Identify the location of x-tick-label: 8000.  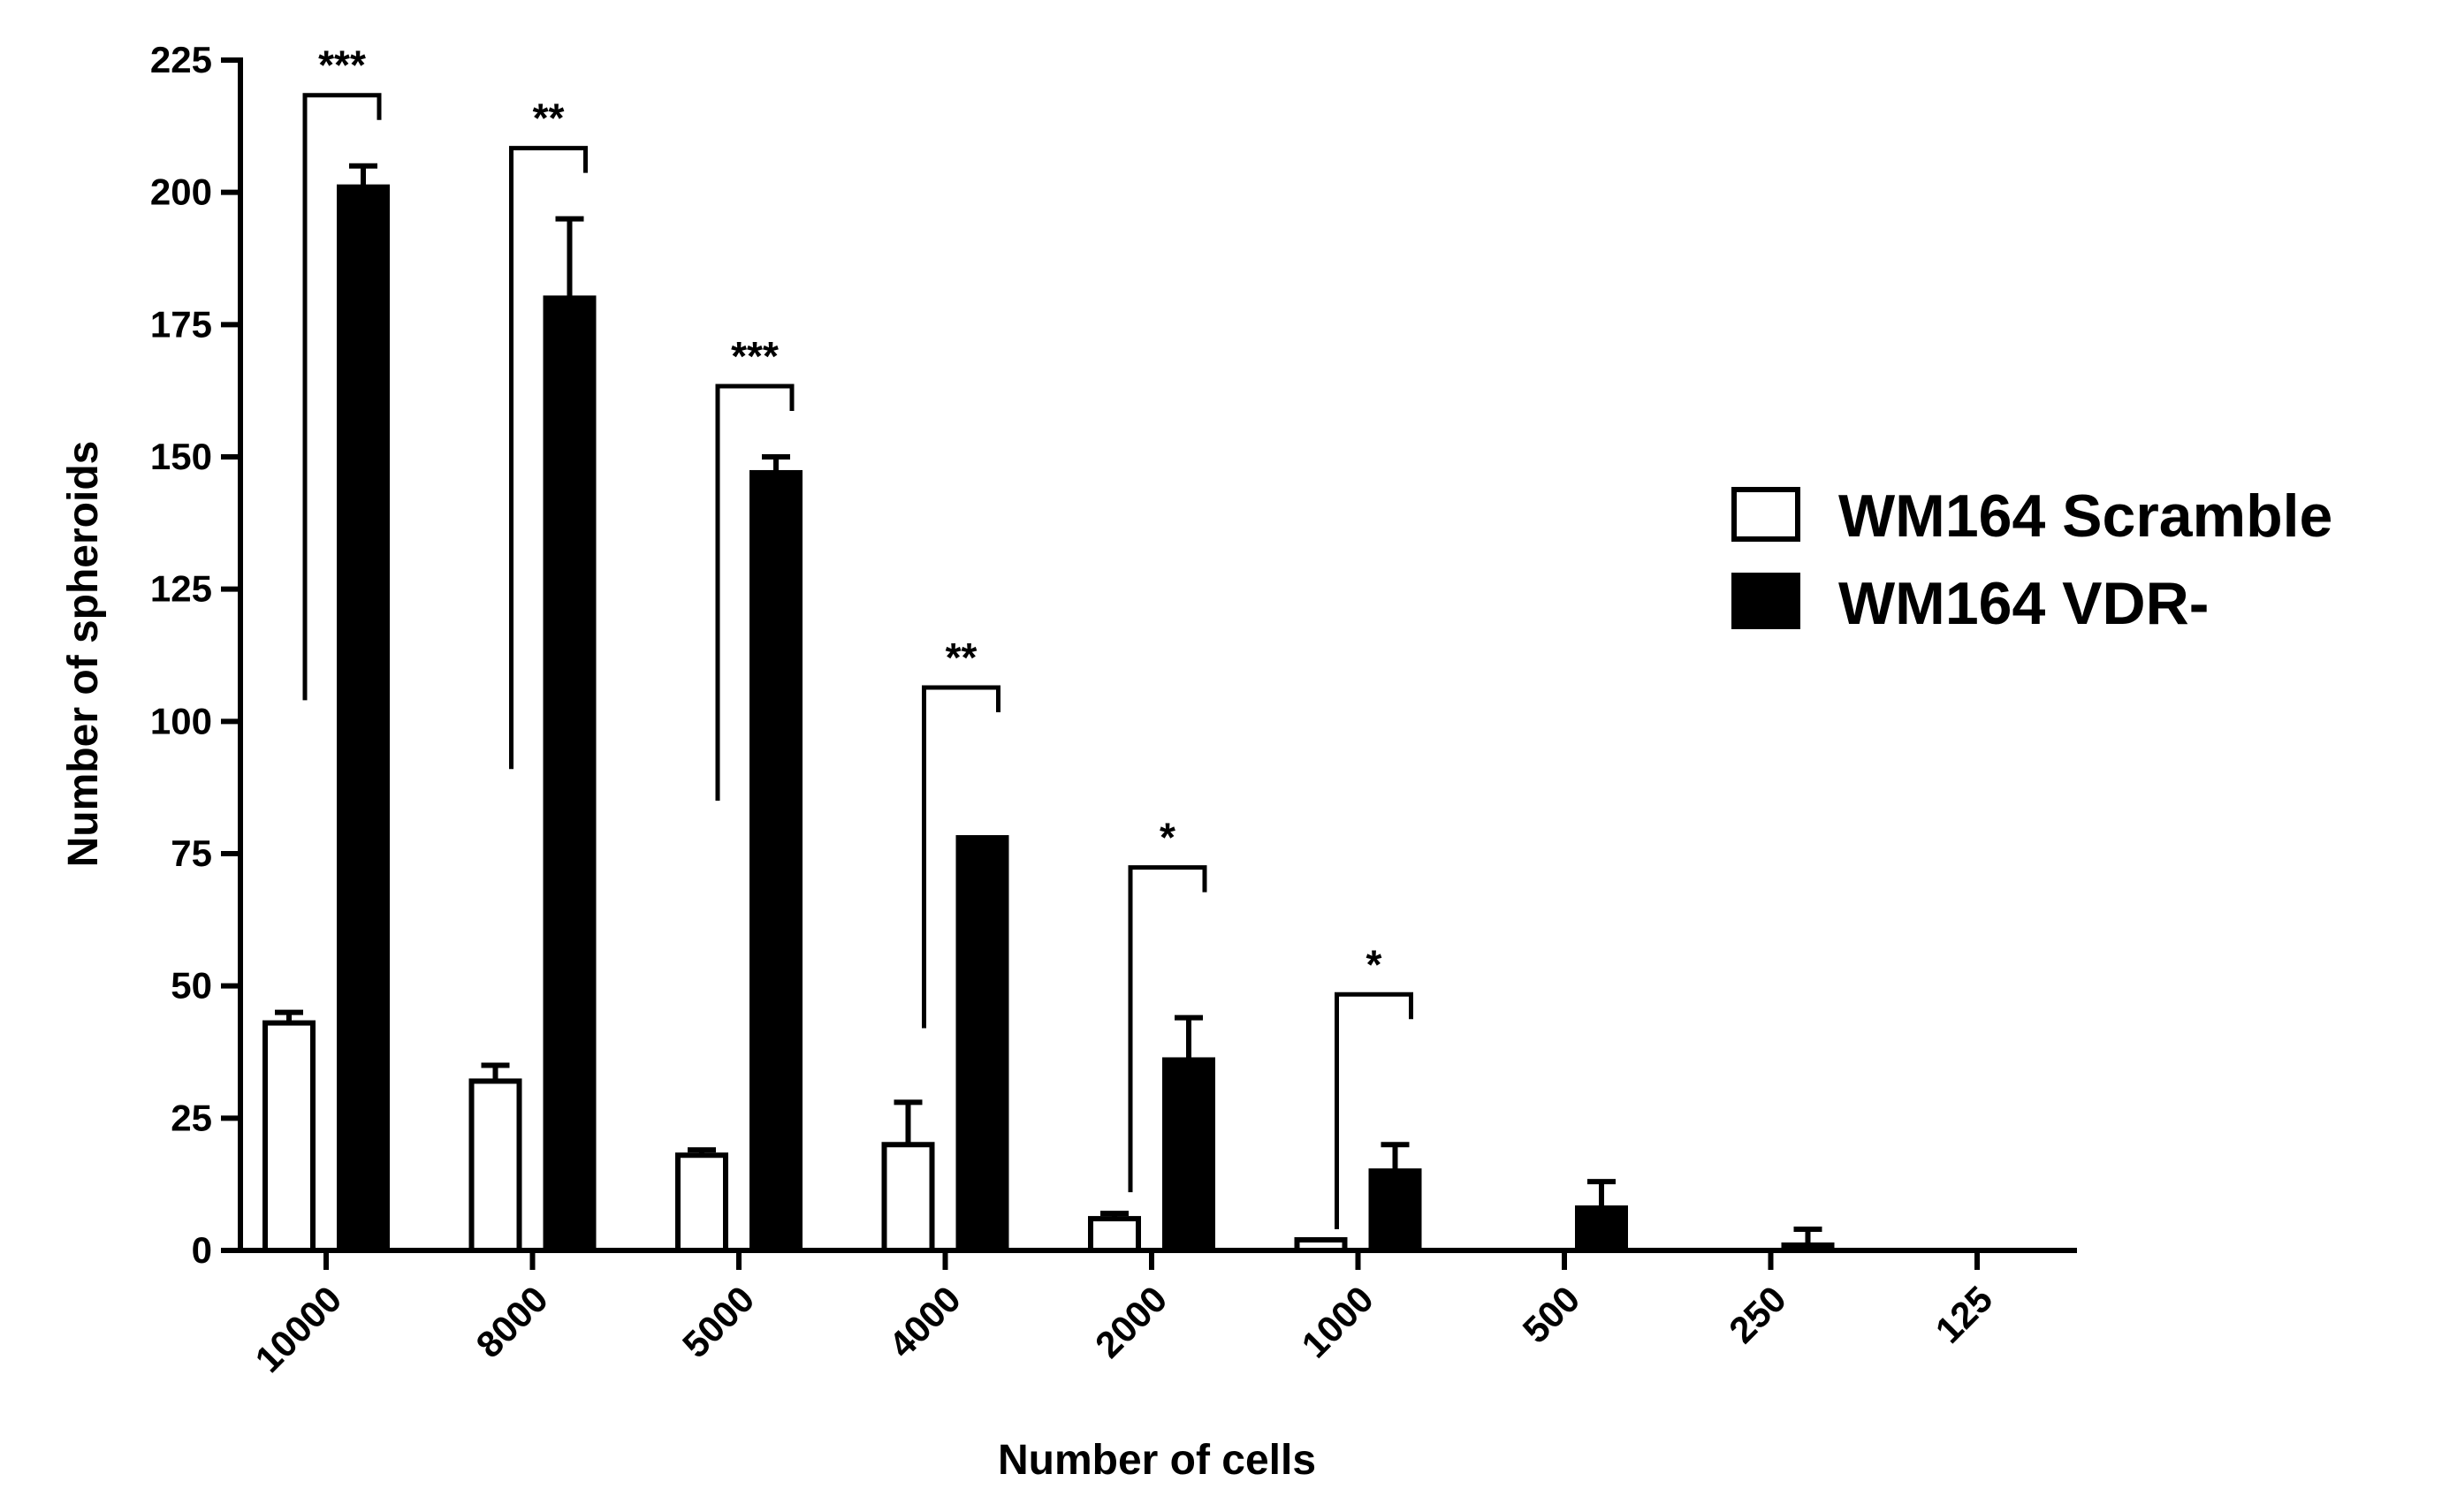
(512, 1321).